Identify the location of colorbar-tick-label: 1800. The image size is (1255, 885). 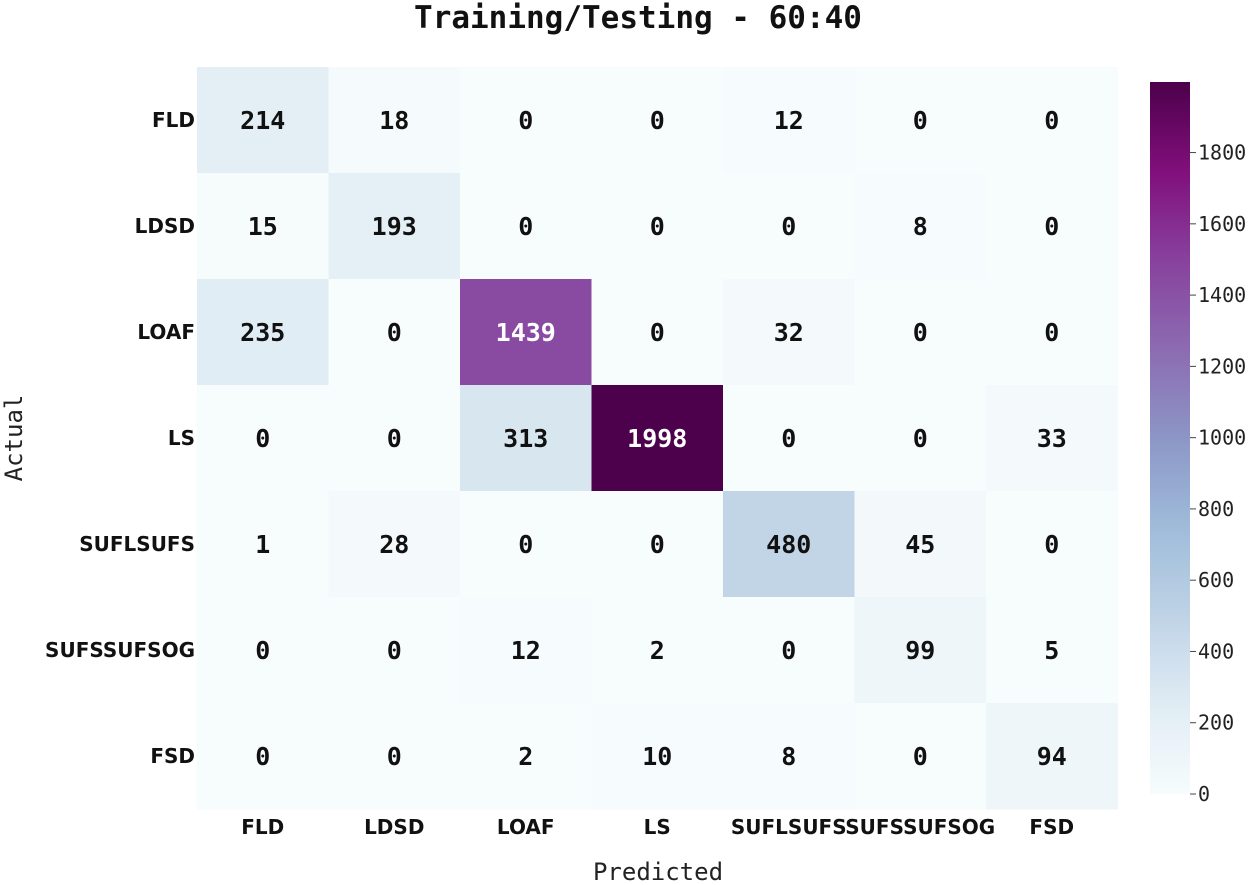
(1222, 153).